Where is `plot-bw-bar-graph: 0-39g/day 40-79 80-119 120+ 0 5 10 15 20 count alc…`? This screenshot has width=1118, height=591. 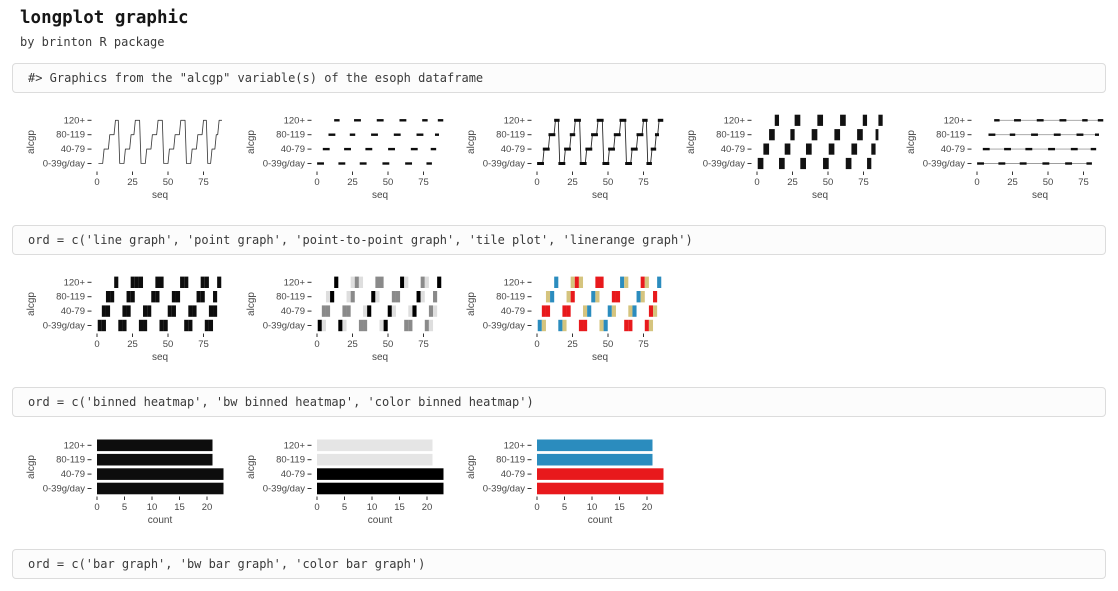 plot-bw-bar-graph: 0-39g/day 40-79 80-119 120+ 0 5 10 15 20 count alc… is located at coordinates (345, 482).